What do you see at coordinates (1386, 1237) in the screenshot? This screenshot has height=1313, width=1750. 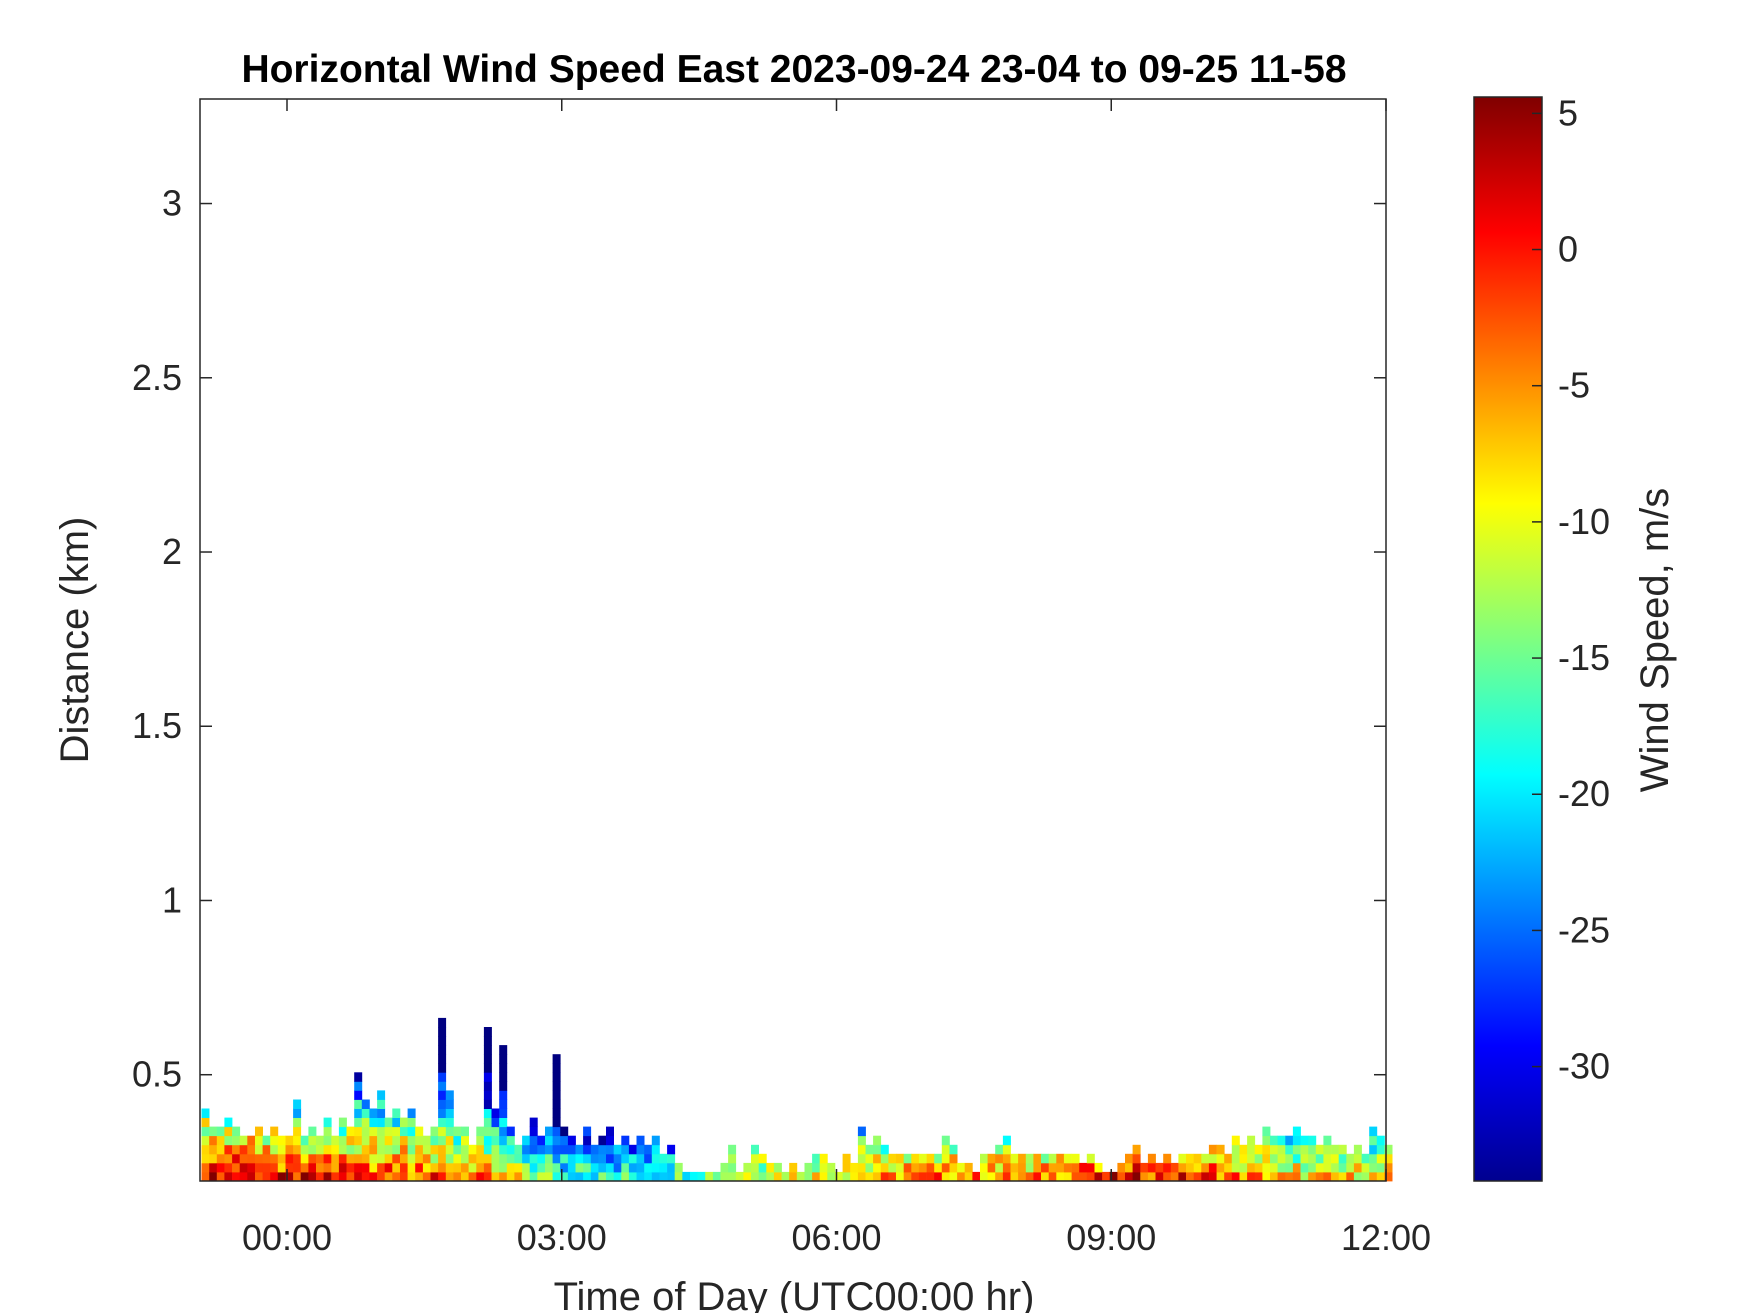 I see `x-tick-label: 12:00` at bounding box center [1386, 1237].